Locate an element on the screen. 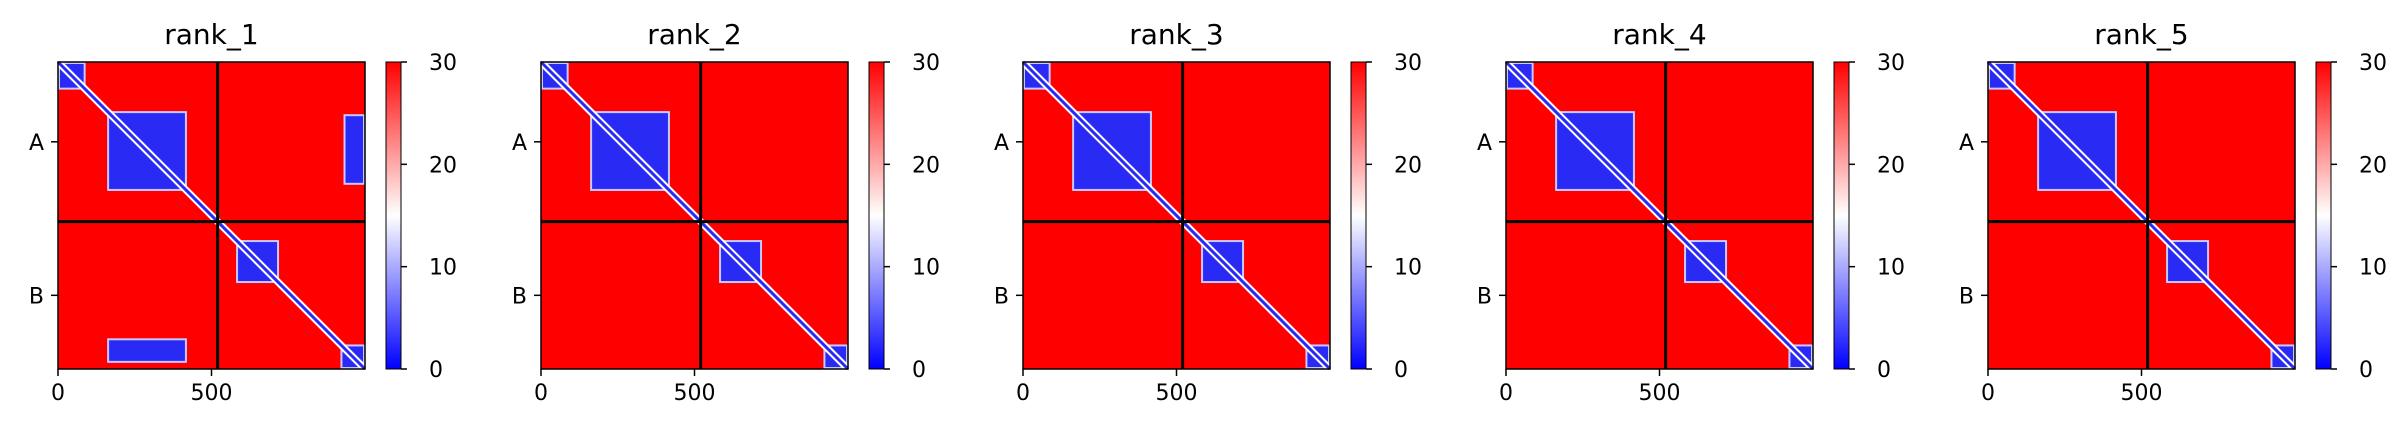  panel-title: rank_2 is located at coordinates (694, 34).